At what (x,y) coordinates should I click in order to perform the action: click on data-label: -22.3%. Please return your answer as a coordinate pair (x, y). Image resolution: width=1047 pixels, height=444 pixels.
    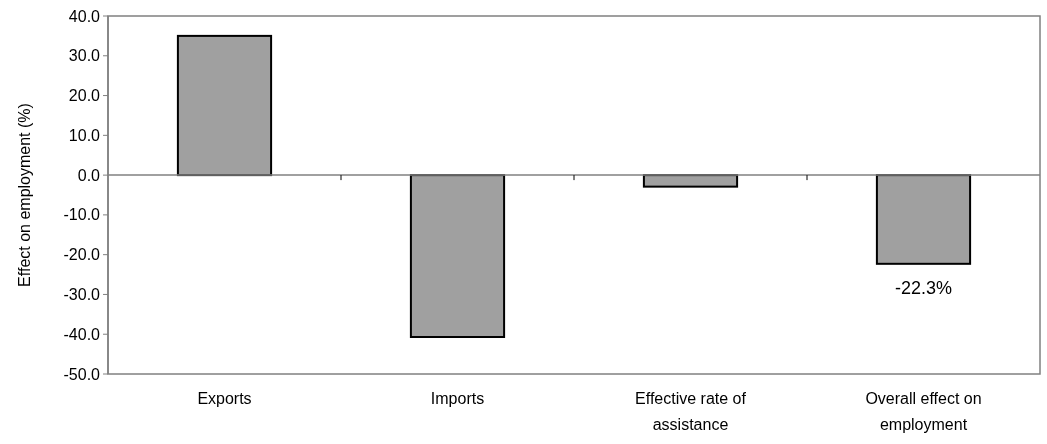
    Looking at the image, I should click on (923, 287).